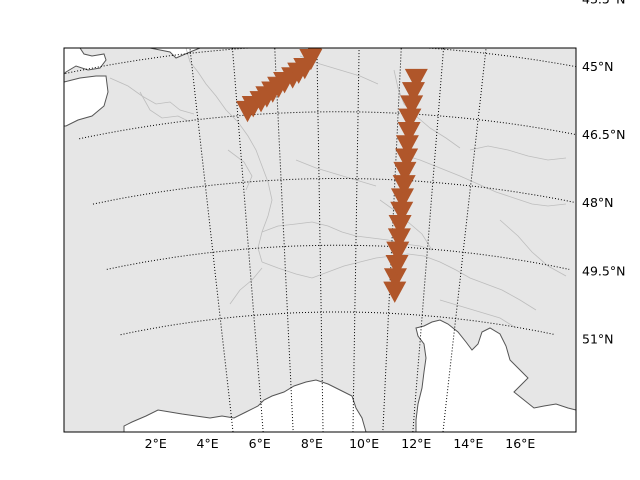  I want to click on mediterranean-sea, so click(245, 406).